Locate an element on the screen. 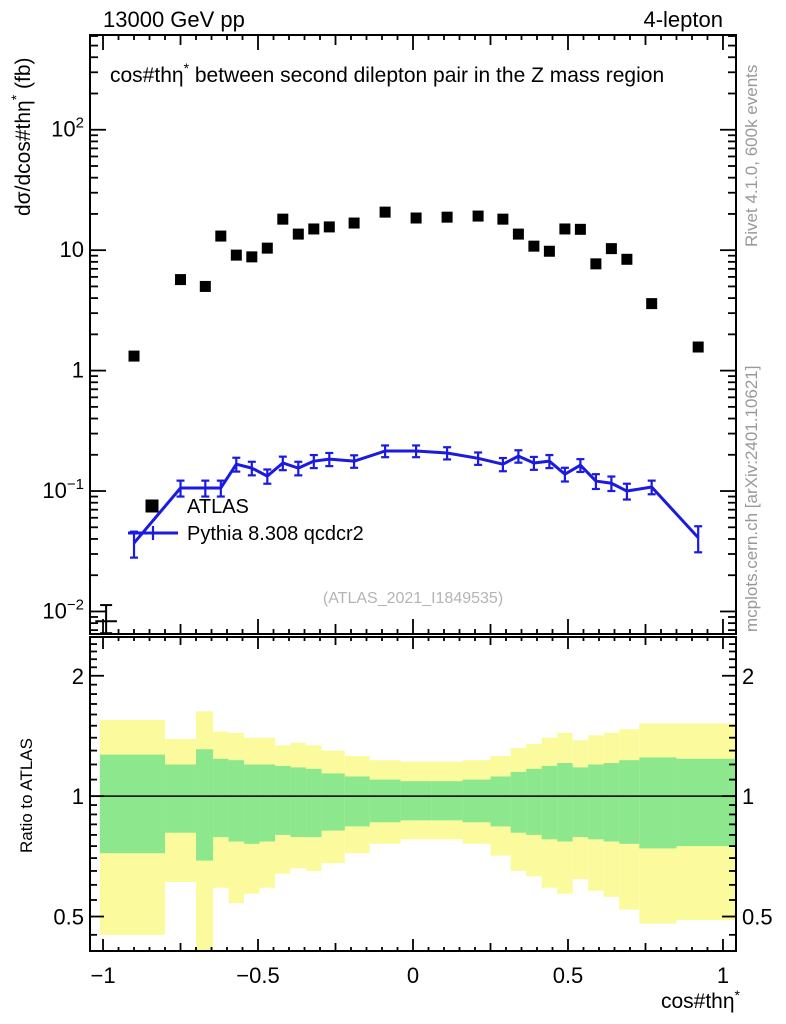  x-axis-title-main: cos#thη is located at coordinates (698, 1001).